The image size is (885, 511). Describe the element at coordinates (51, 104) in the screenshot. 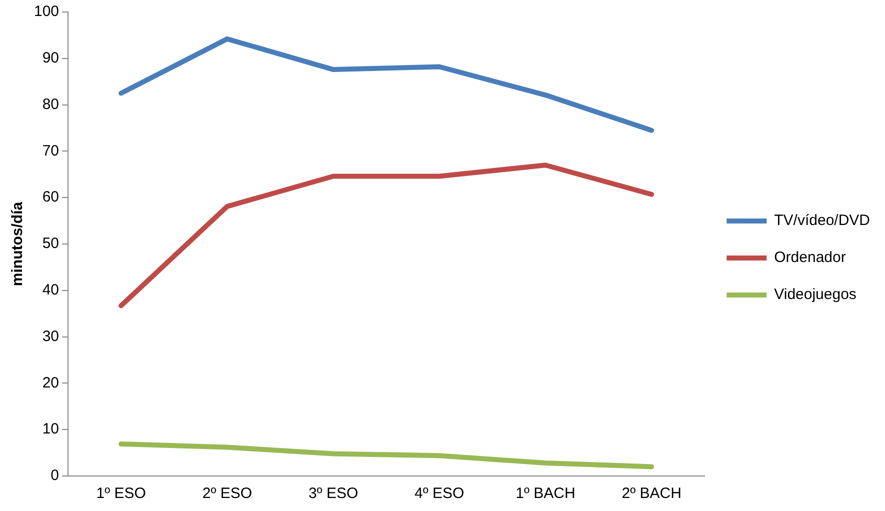

I see `y-tick-label: 80` at that location.